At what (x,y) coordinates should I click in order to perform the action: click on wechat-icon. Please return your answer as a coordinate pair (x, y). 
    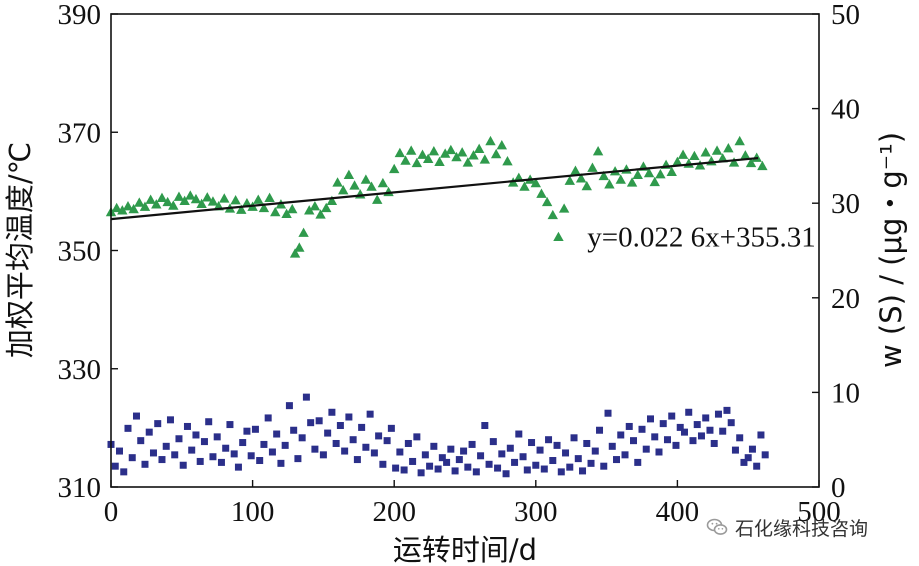
    Looking at the image, I should click on (717, 526).